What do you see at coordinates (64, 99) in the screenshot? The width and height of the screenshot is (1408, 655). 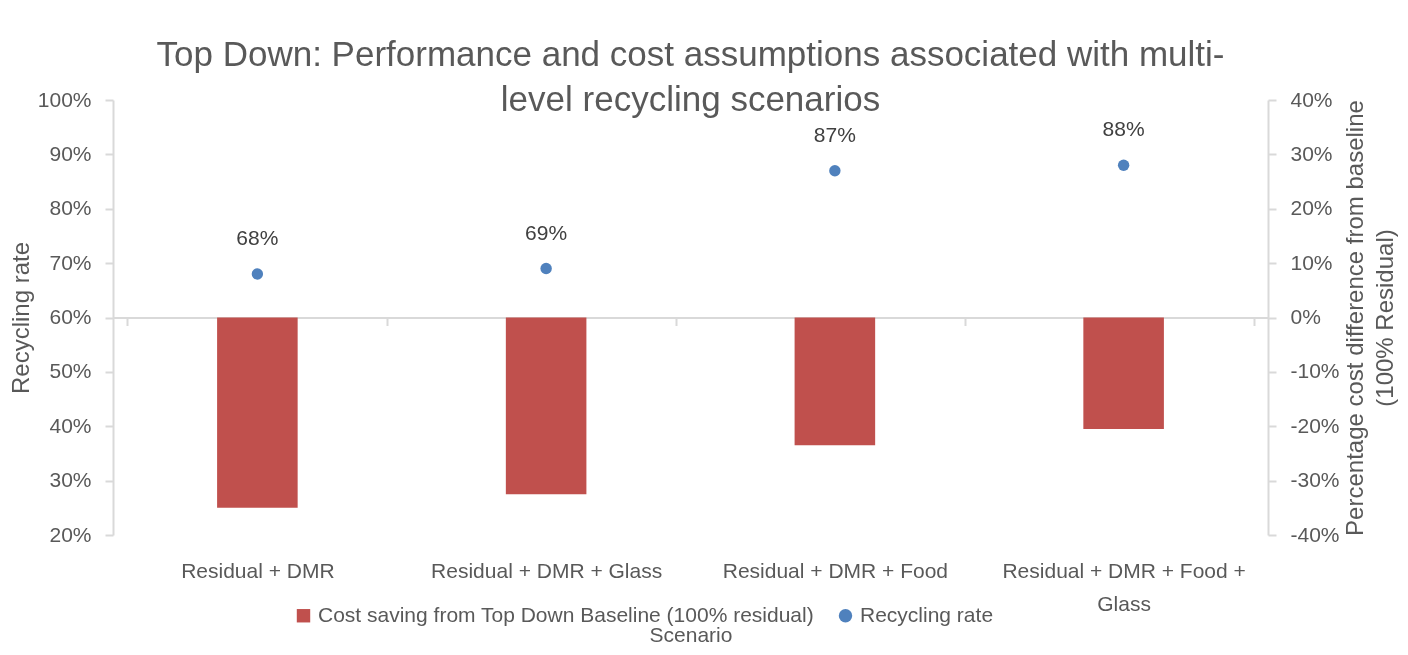 I see `y-tick-label: 100%` at bounding box center [64, 99].